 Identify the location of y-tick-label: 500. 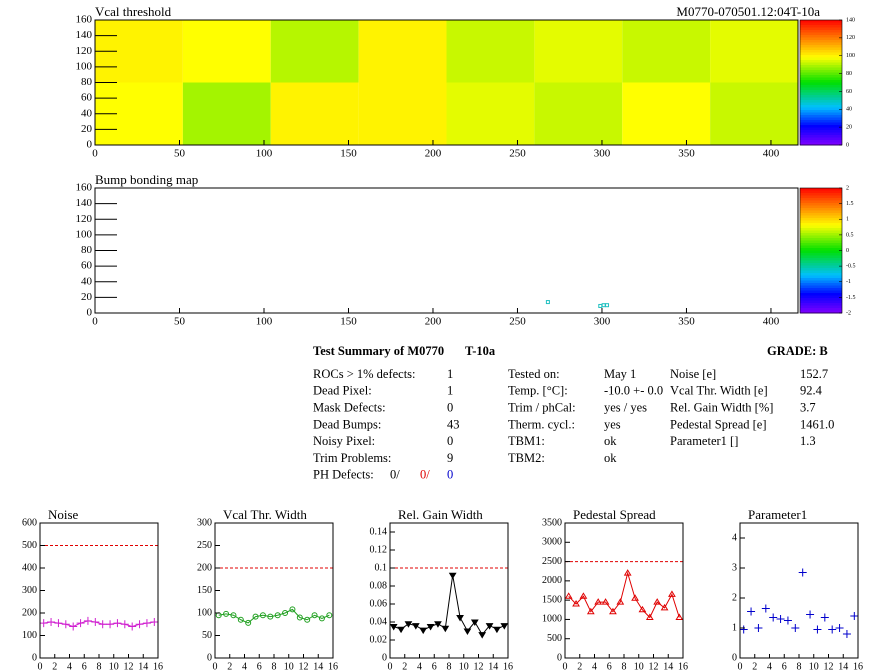
(29, 545).